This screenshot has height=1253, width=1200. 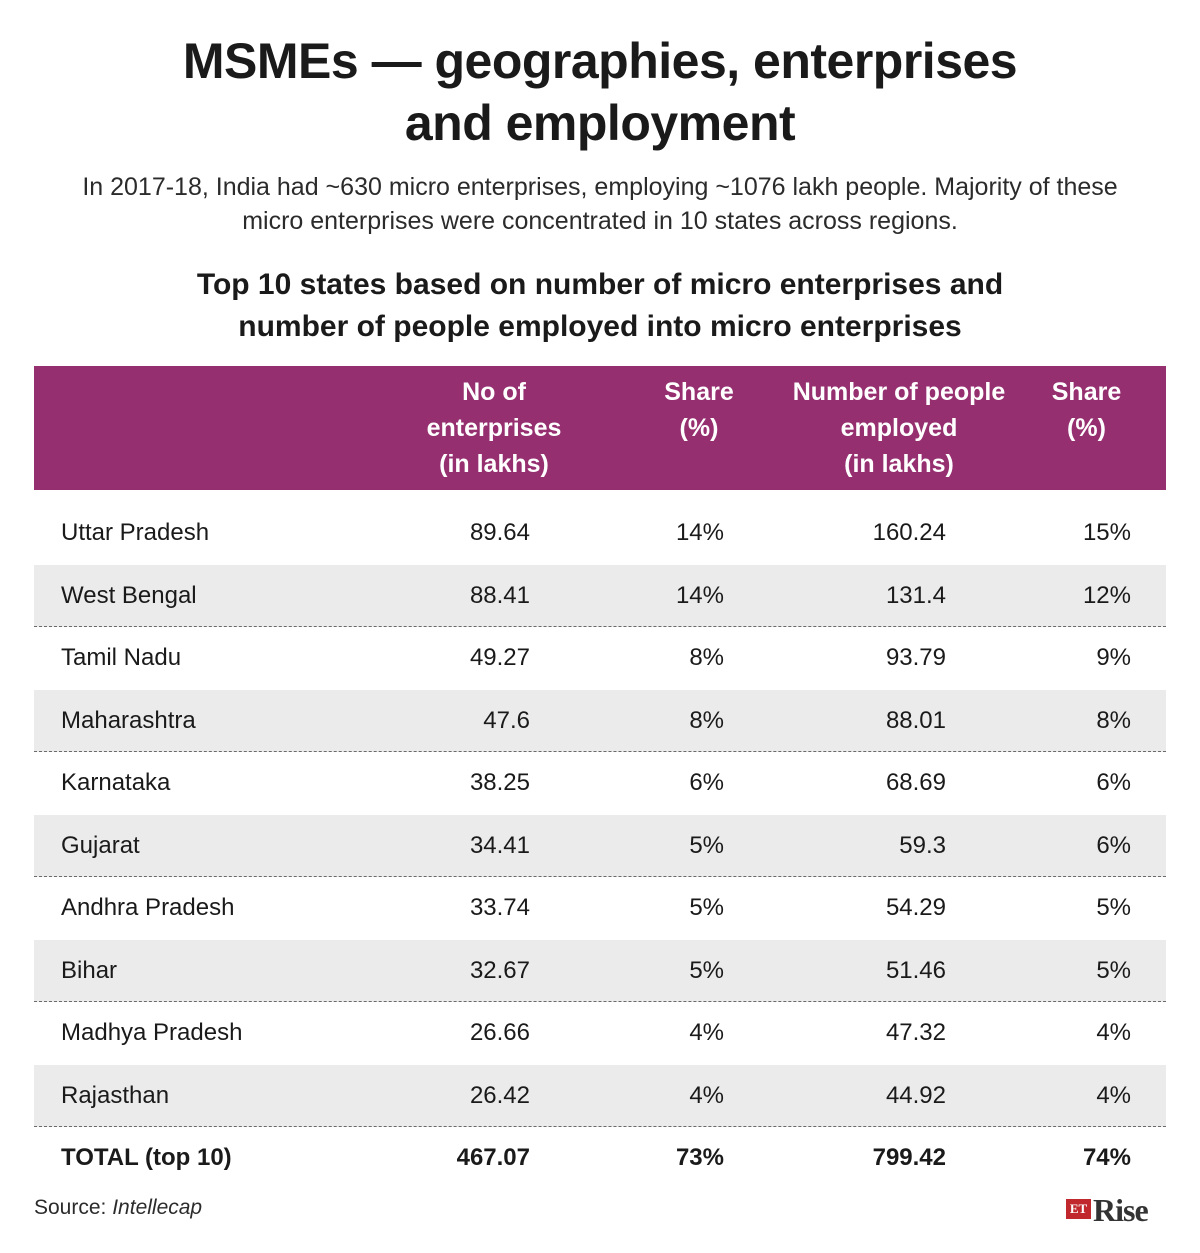 What do you see at coordinates (494, 392) in the screenshot?
I see `header-enterprises-line: No of` at bounding box center [494, 392].